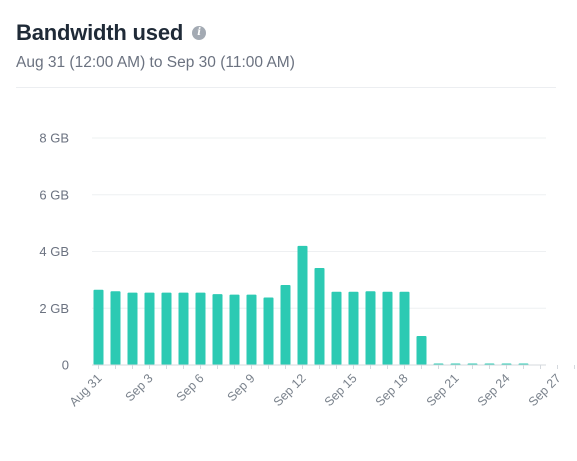 Image resolution: width=577 pixels, height=461 pixels. I want to click on x-tick-label: Sep 12, so click(290, 390).